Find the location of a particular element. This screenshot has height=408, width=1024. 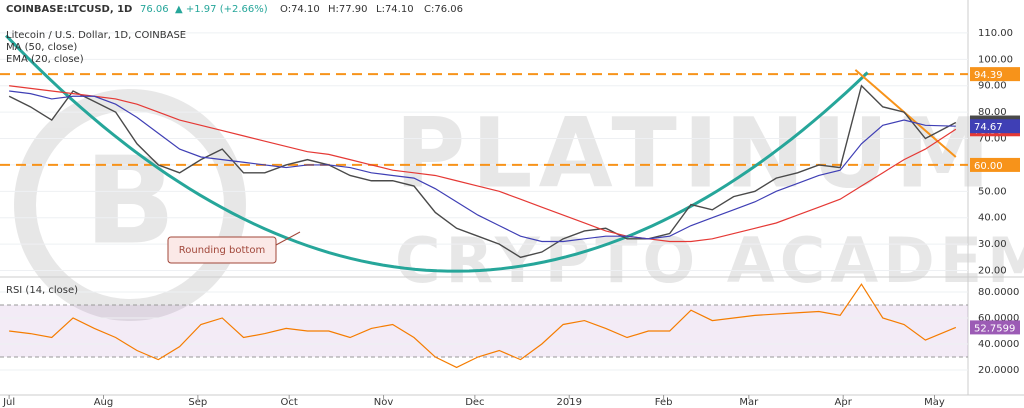

y-tick-label: 60.0000 is located at coordinates (998, 318).